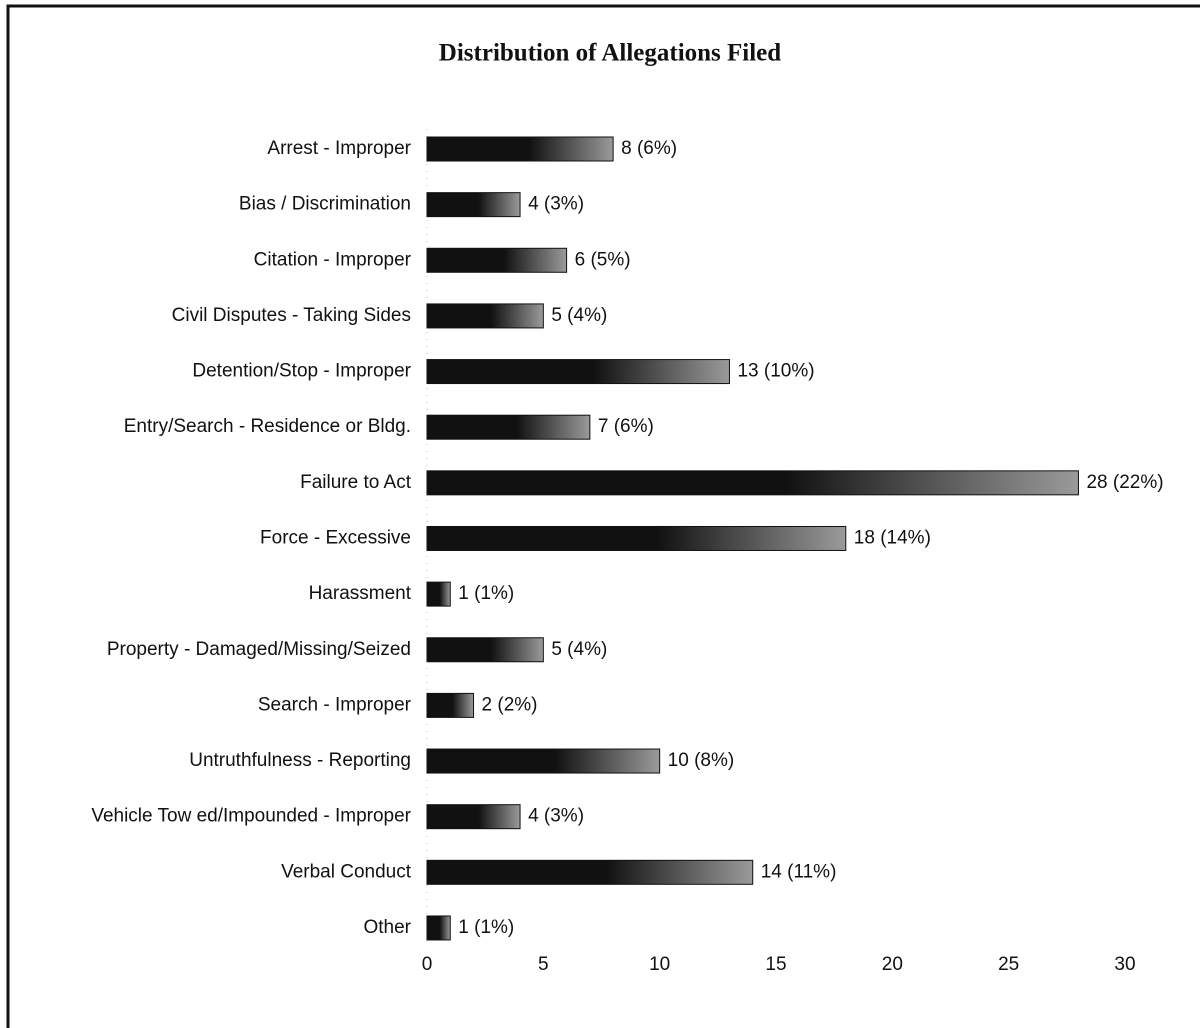  I want to click on y-tick-label: Civil Disputes - Taking Sides, so click(291, 315).